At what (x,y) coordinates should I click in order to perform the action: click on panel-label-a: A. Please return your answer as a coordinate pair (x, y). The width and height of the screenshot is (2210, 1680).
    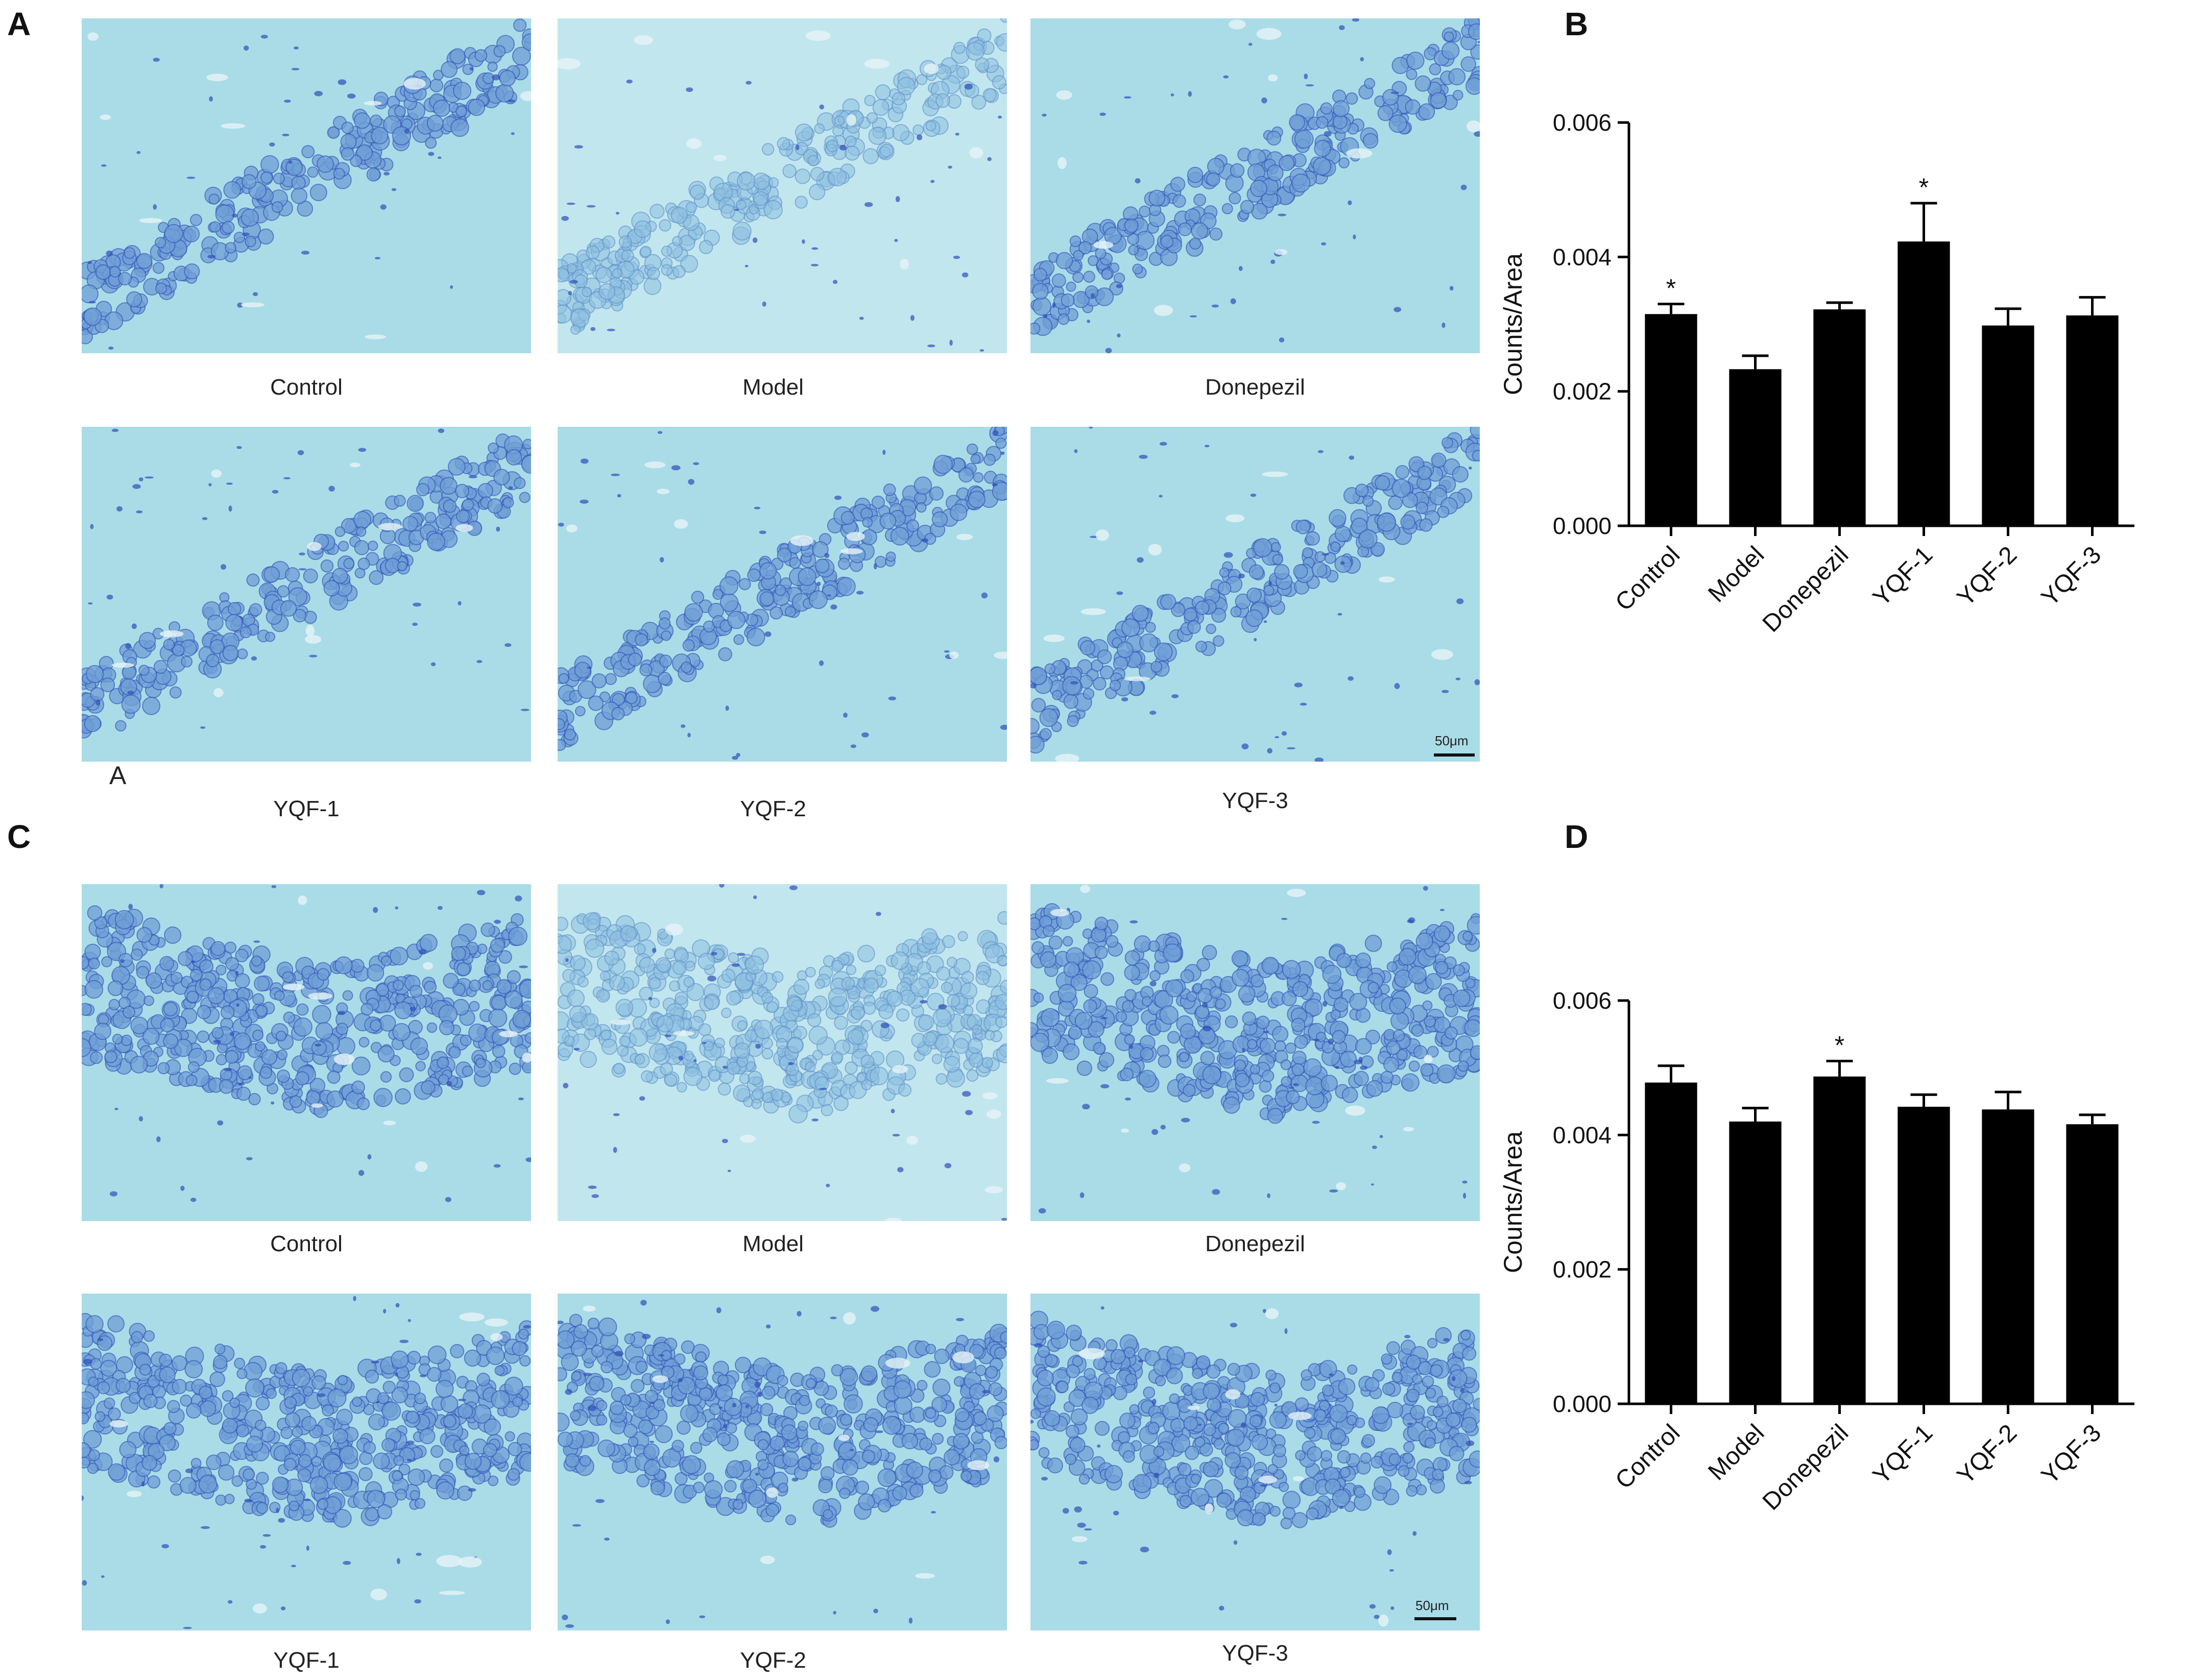
    Looking at the image, I should click on (19, 24).